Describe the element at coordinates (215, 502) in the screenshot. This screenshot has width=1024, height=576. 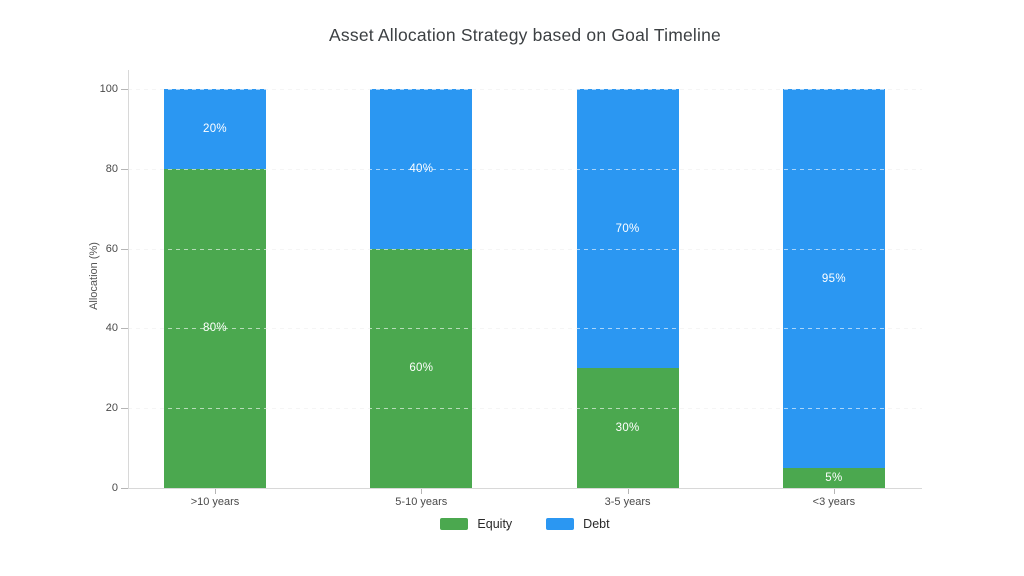
I see `x-tick-label-0: >10 years` at that location.